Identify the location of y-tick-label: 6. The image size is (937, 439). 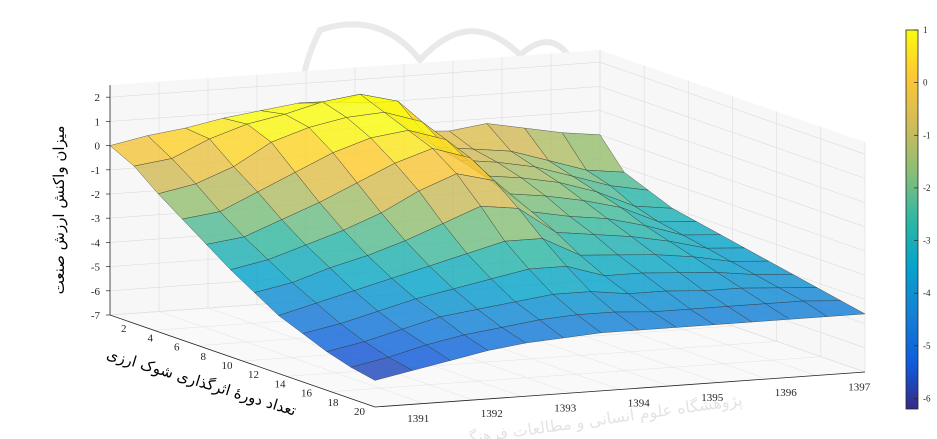
(177, 348).